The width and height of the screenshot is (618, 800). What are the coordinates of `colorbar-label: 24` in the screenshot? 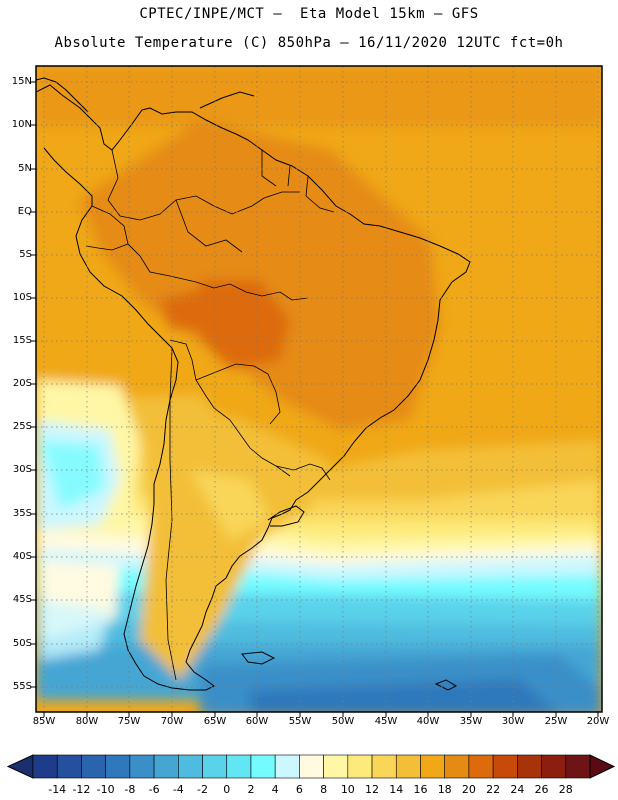 It's located at (517, 789).